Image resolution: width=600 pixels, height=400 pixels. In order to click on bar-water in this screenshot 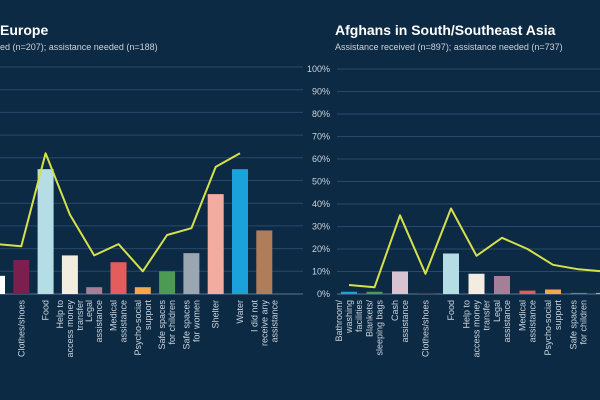, I will do `click(240, 231)`.